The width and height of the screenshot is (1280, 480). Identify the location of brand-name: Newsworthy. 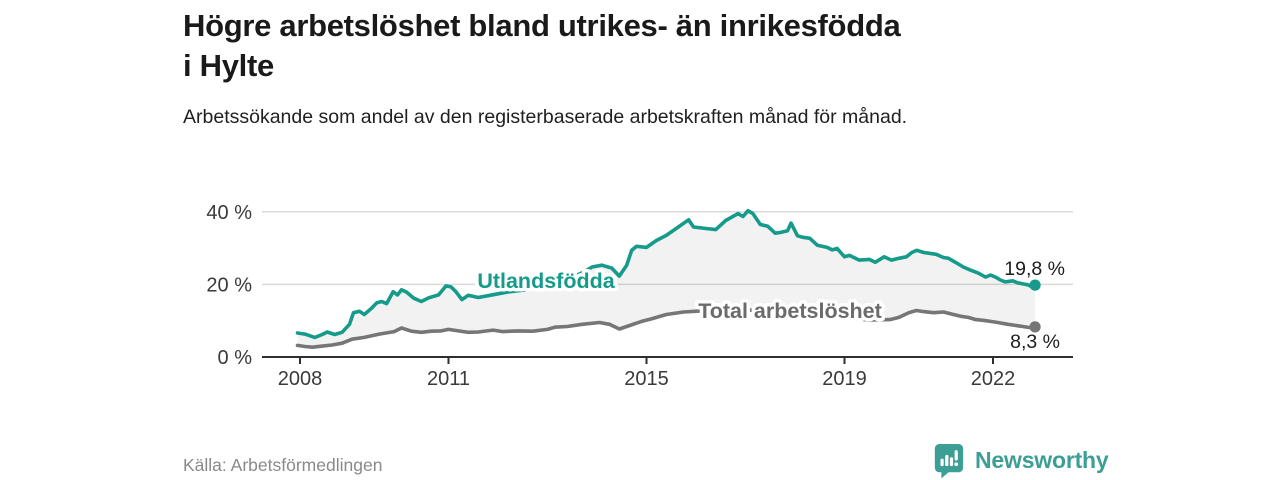
(1042, 460).